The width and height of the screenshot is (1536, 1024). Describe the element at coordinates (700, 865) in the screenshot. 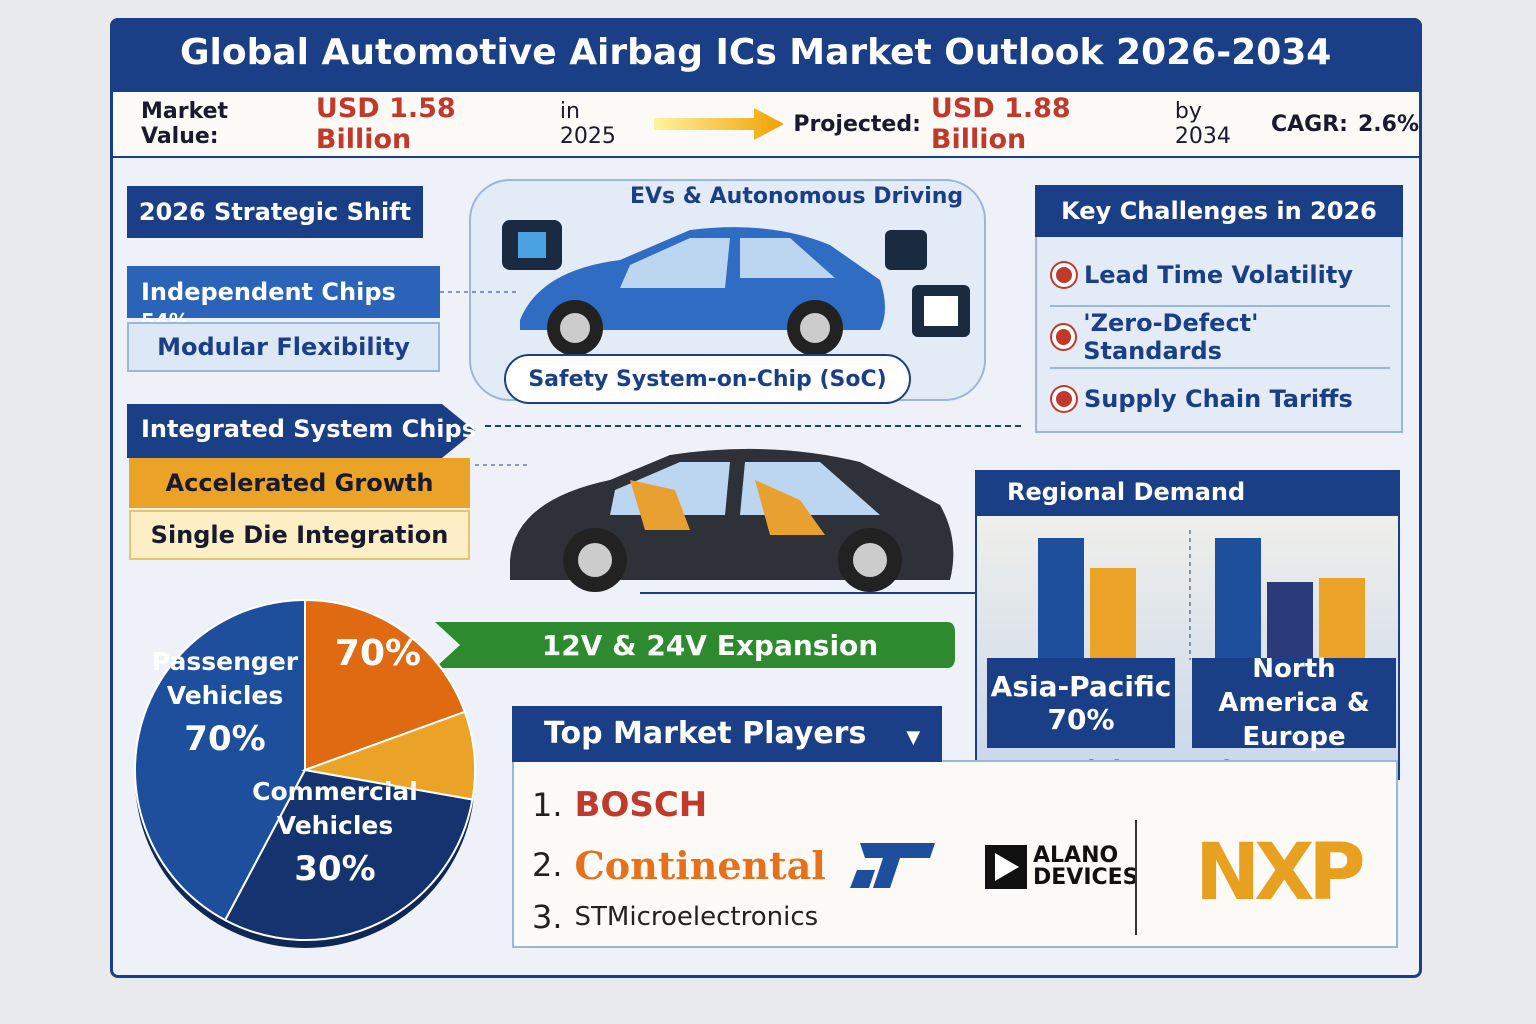

I see `company: Continental` at that location.